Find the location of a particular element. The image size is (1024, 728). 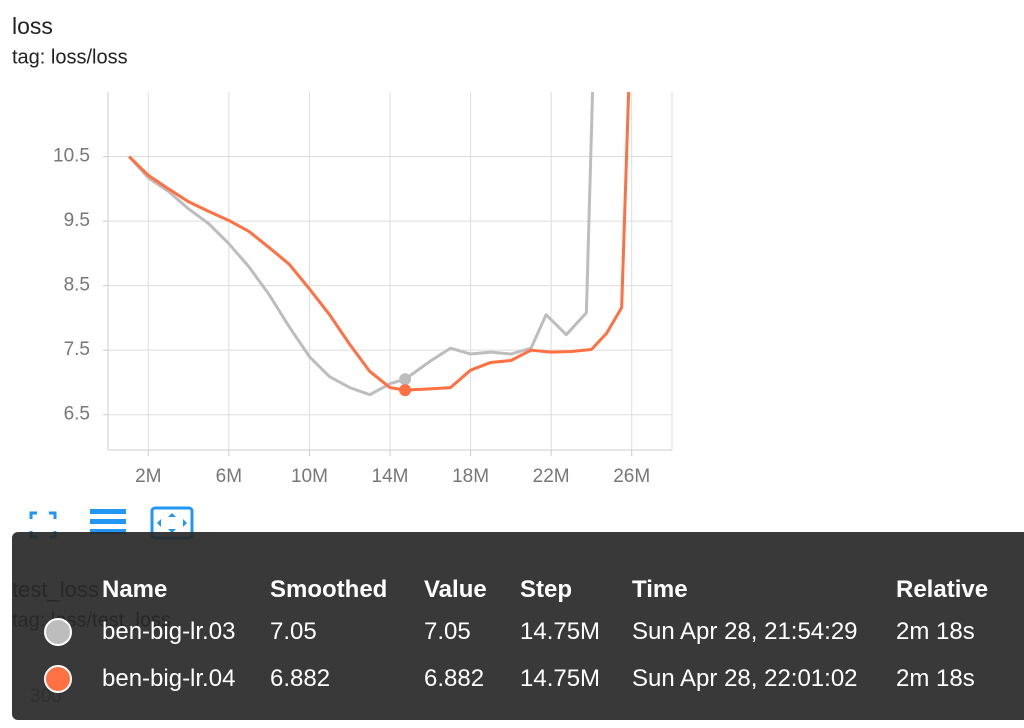

x-tick-label: 6M is located at coordinates (229, 476).